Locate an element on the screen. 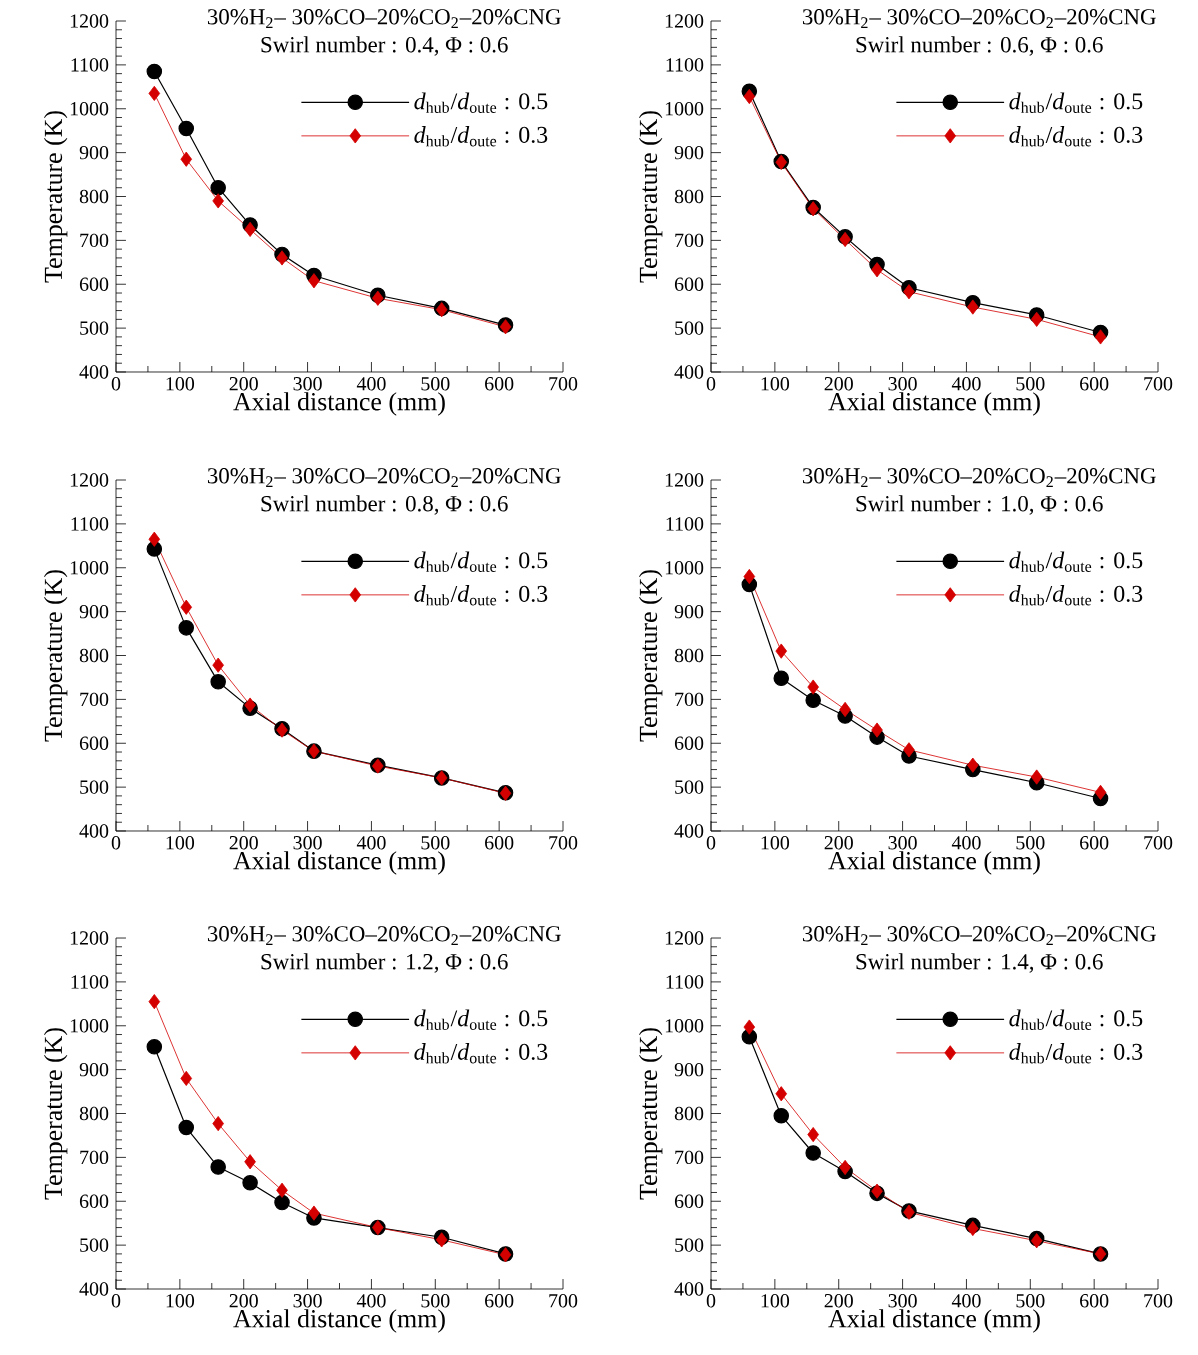 Image resolution: width=1198 pixels, height=1355 pixels. text: Swirl number : 0.6, Φ : 0.6 is located at coordinates (979, 46).